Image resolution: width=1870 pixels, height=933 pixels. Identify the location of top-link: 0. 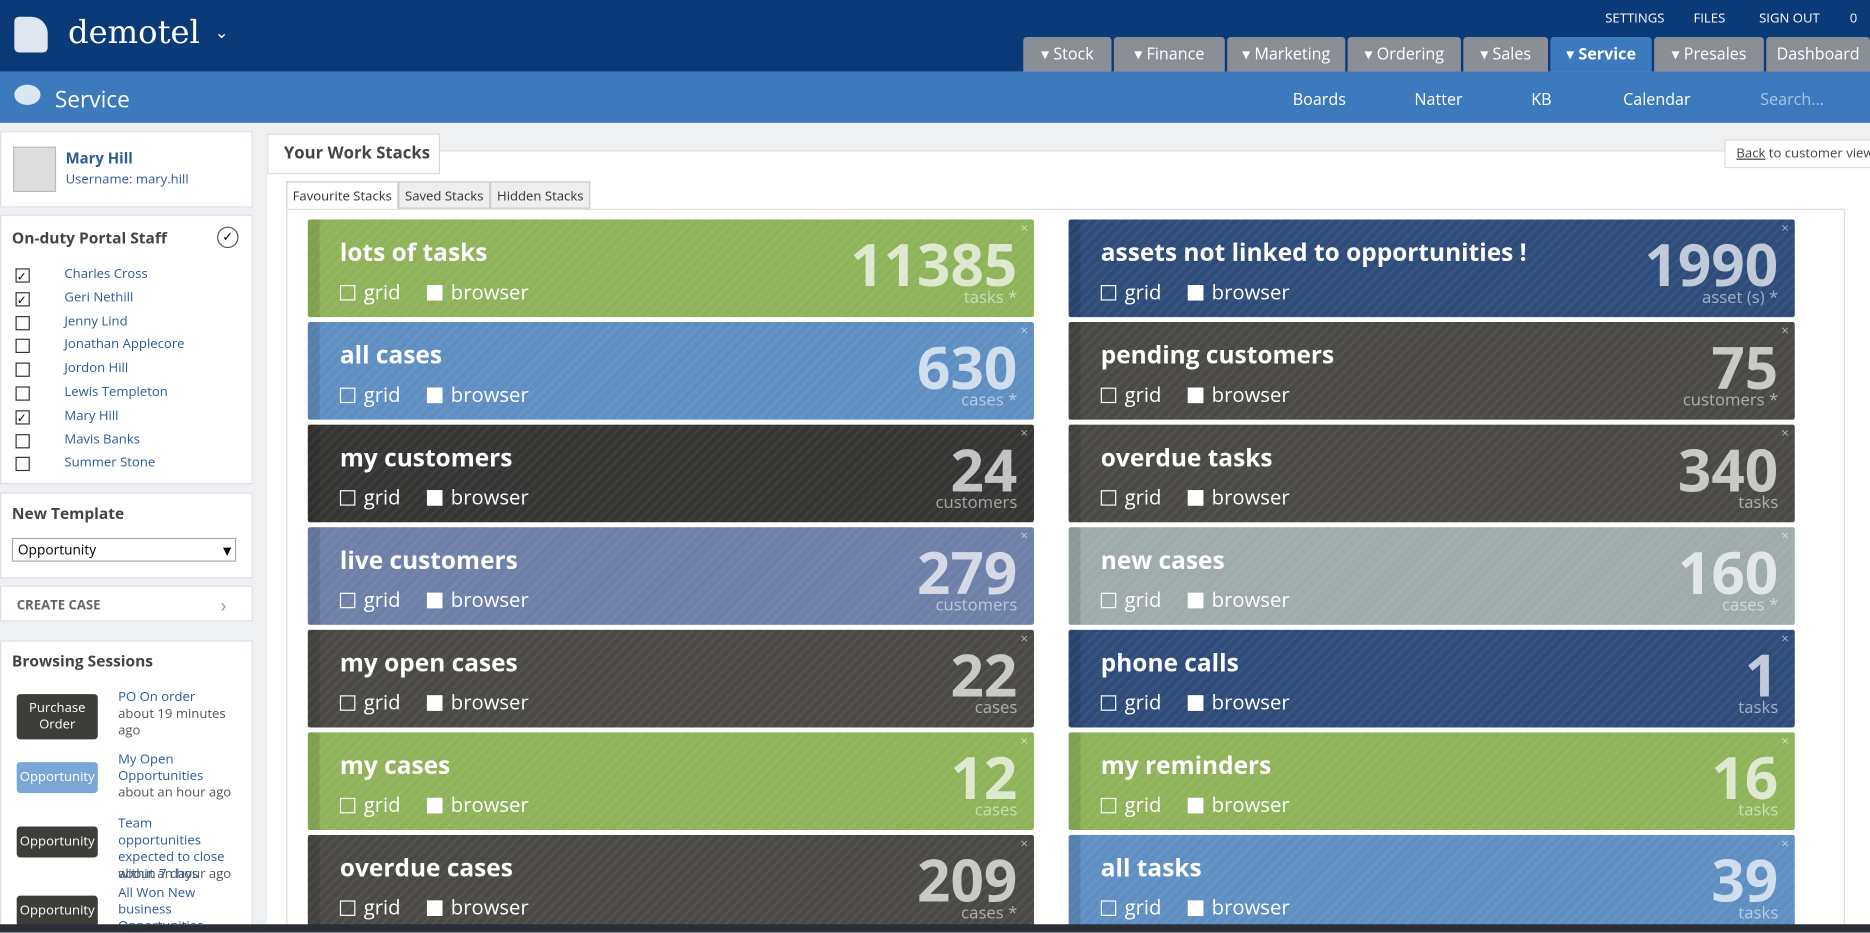
(1853, 18).